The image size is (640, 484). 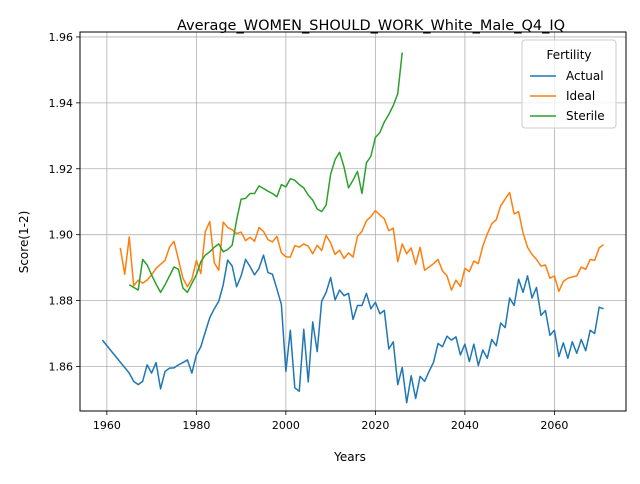 I want to click on x-tick-label: 1960, so click(x=107, y=425).